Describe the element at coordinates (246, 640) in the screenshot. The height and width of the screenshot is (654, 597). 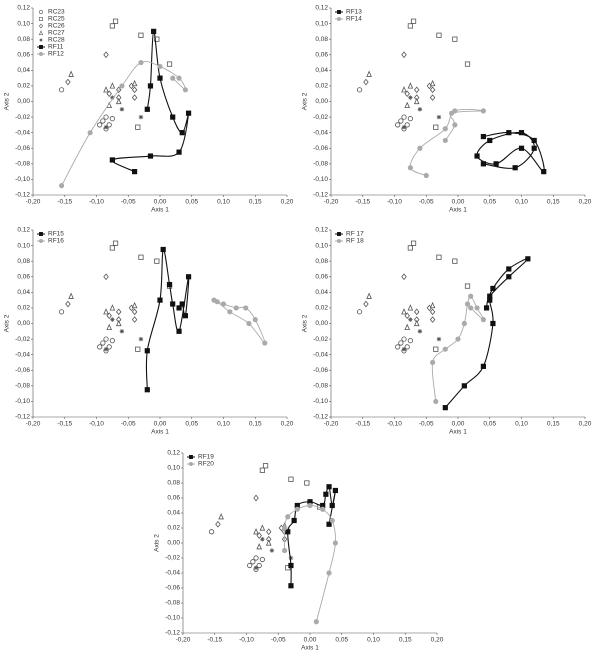
I see `x-tick-label: -0,10` at that location.